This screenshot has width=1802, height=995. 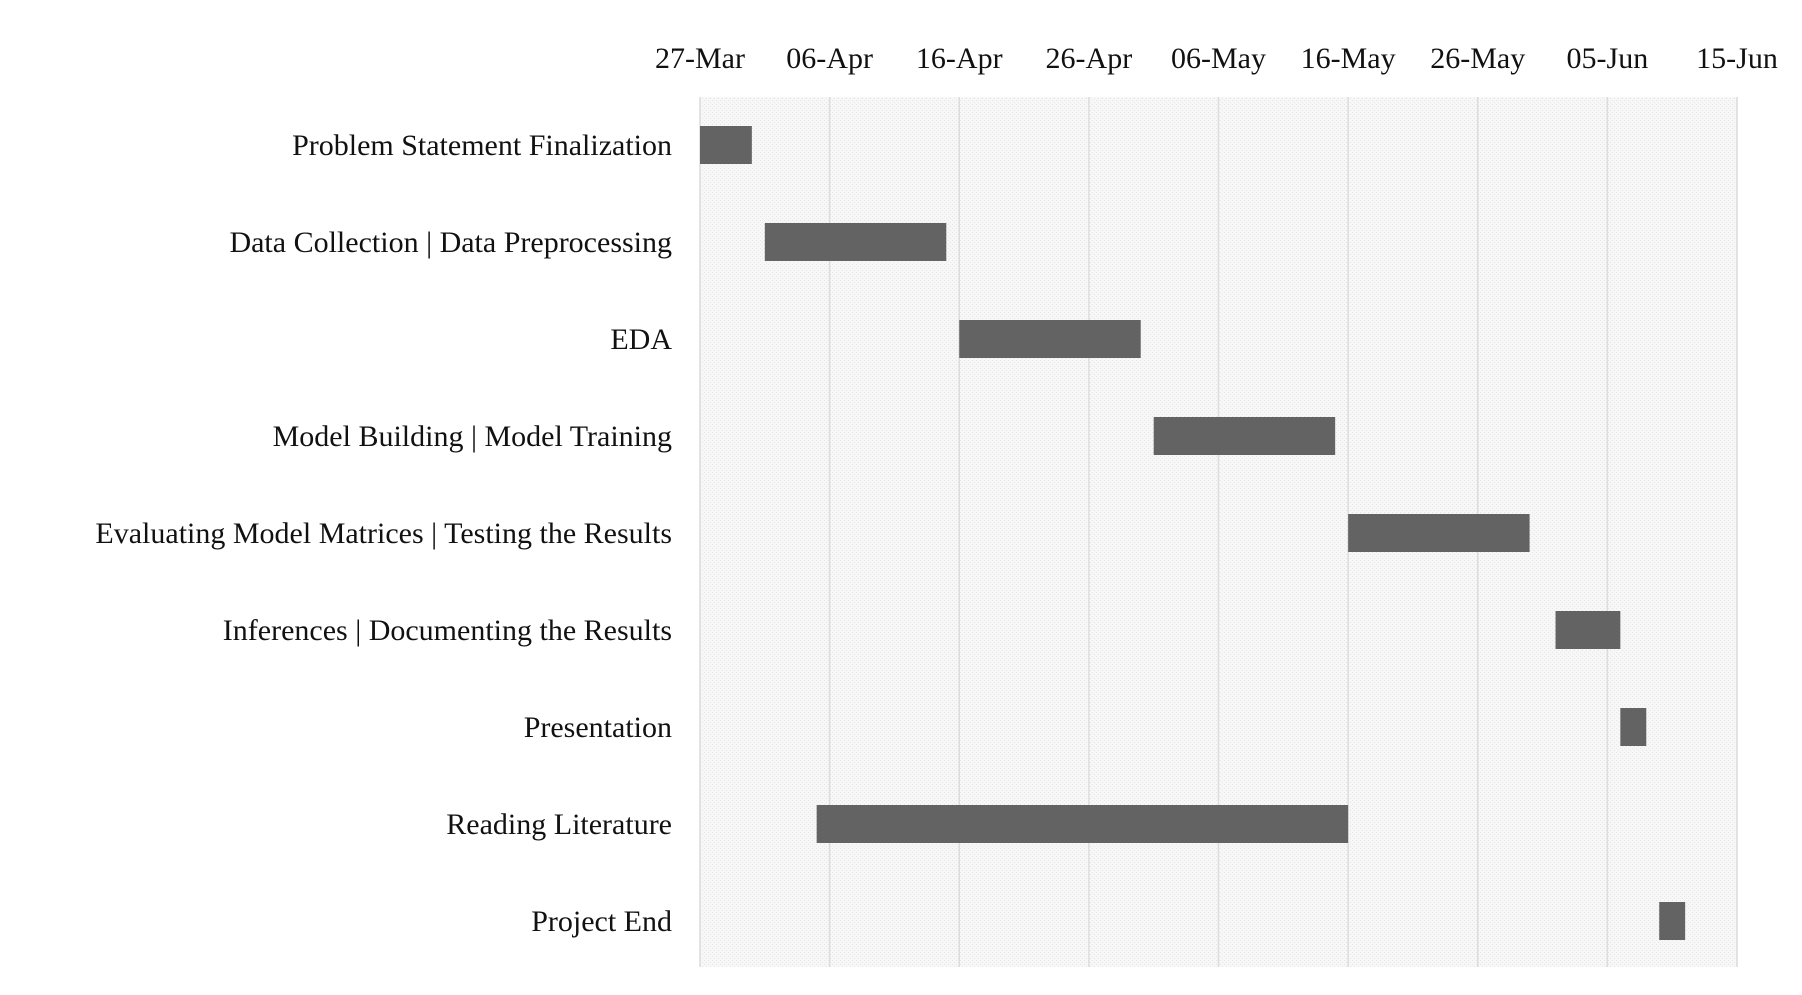 I want to click on x-tick-label: 16-Apr, so click(x=959, y=58).